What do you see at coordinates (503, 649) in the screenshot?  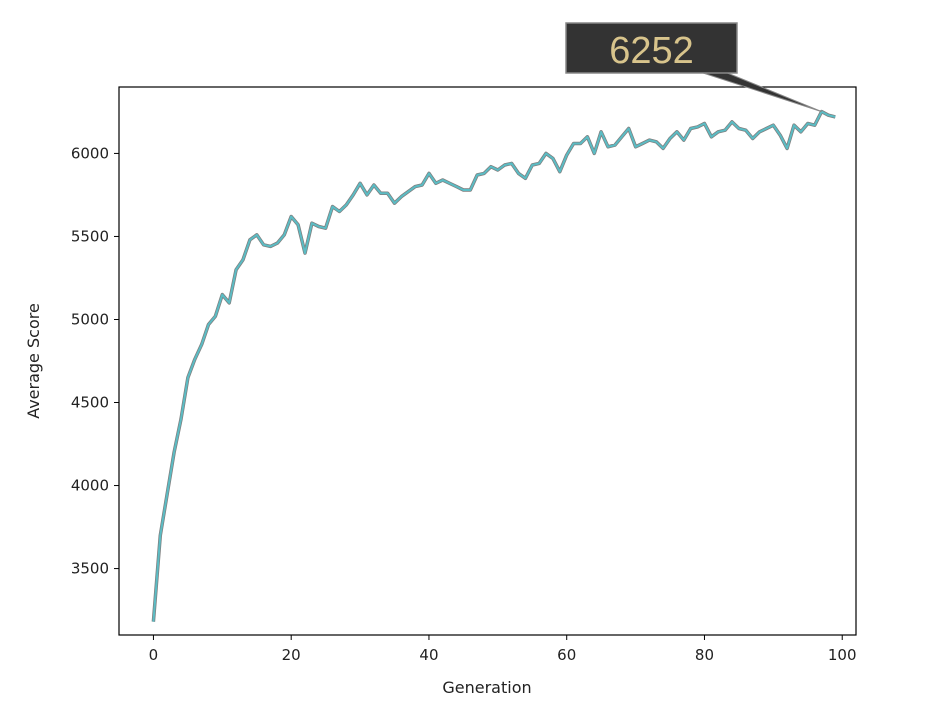 I see `x-axis-ticks: 0 20 40 60 80 100` at bounding box center [503, 649].